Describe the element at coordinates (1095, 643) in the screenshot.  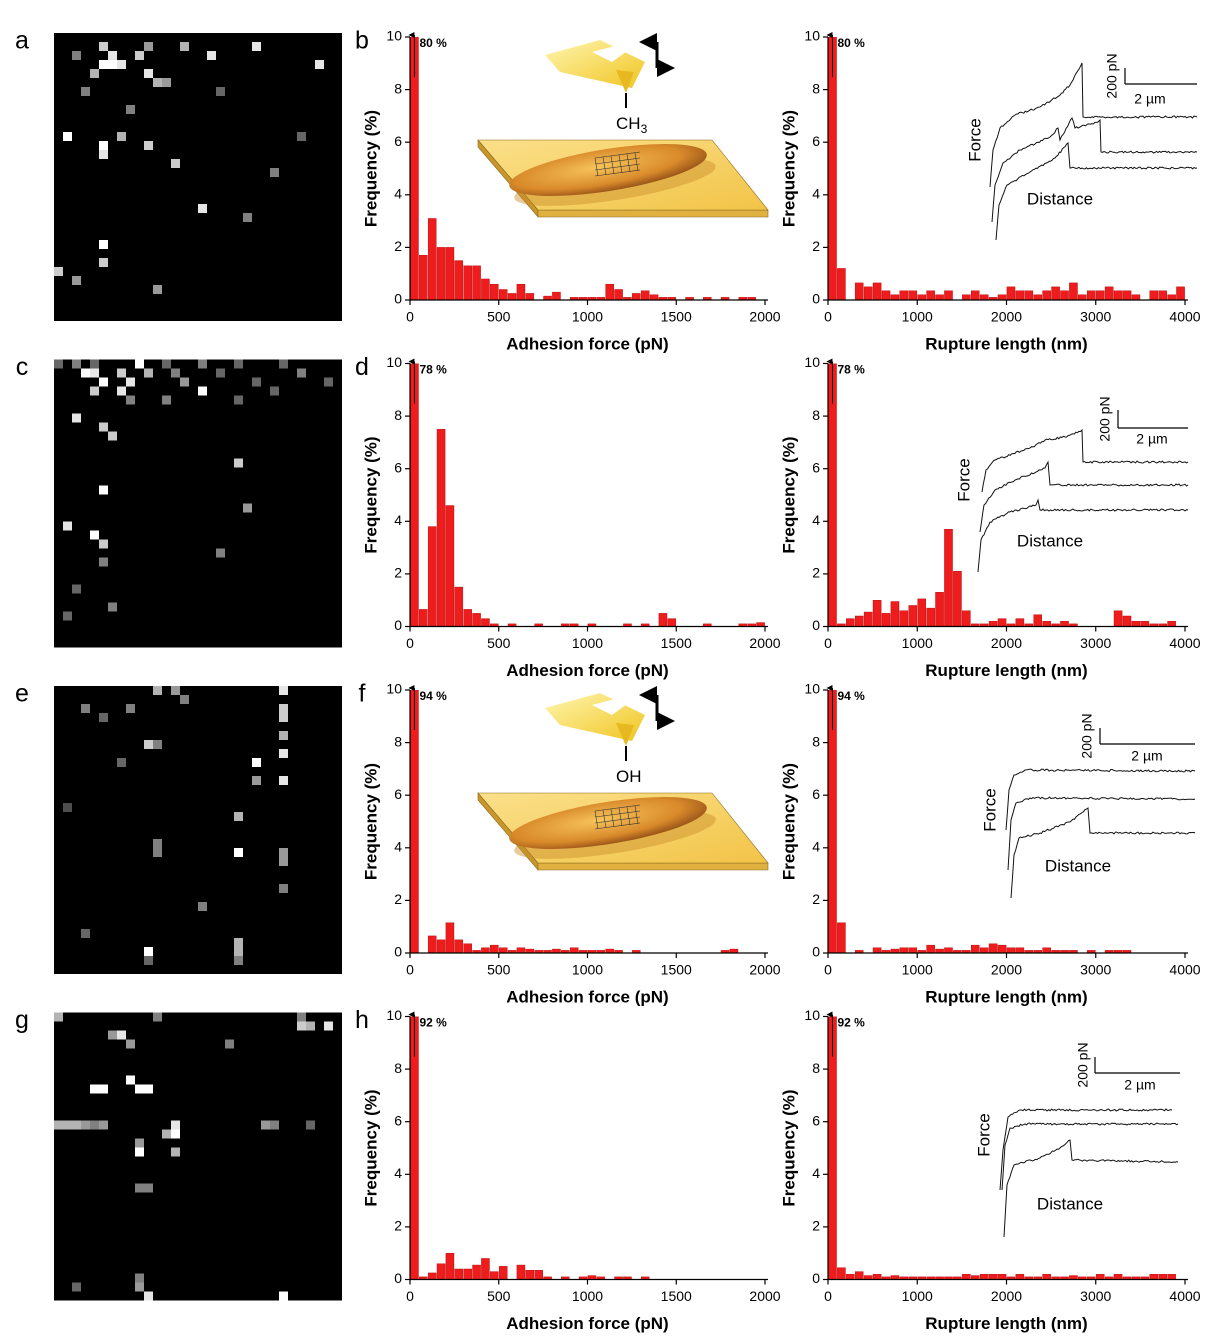
I see `x-tick-label: 3000` at that location.